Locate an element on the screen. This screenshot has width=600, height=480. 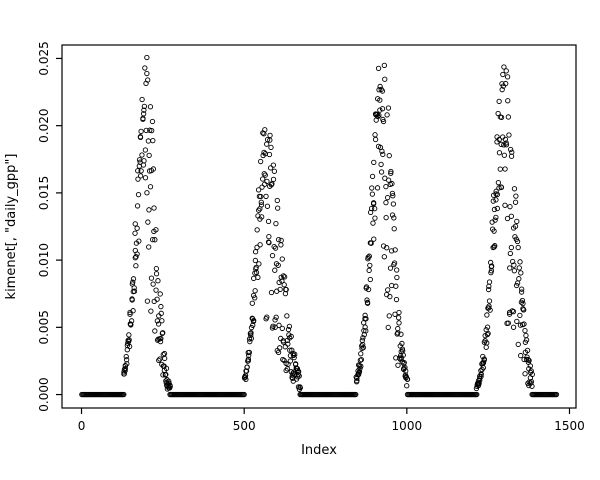
svg-text: 500 is located at coordinates (244, 426).